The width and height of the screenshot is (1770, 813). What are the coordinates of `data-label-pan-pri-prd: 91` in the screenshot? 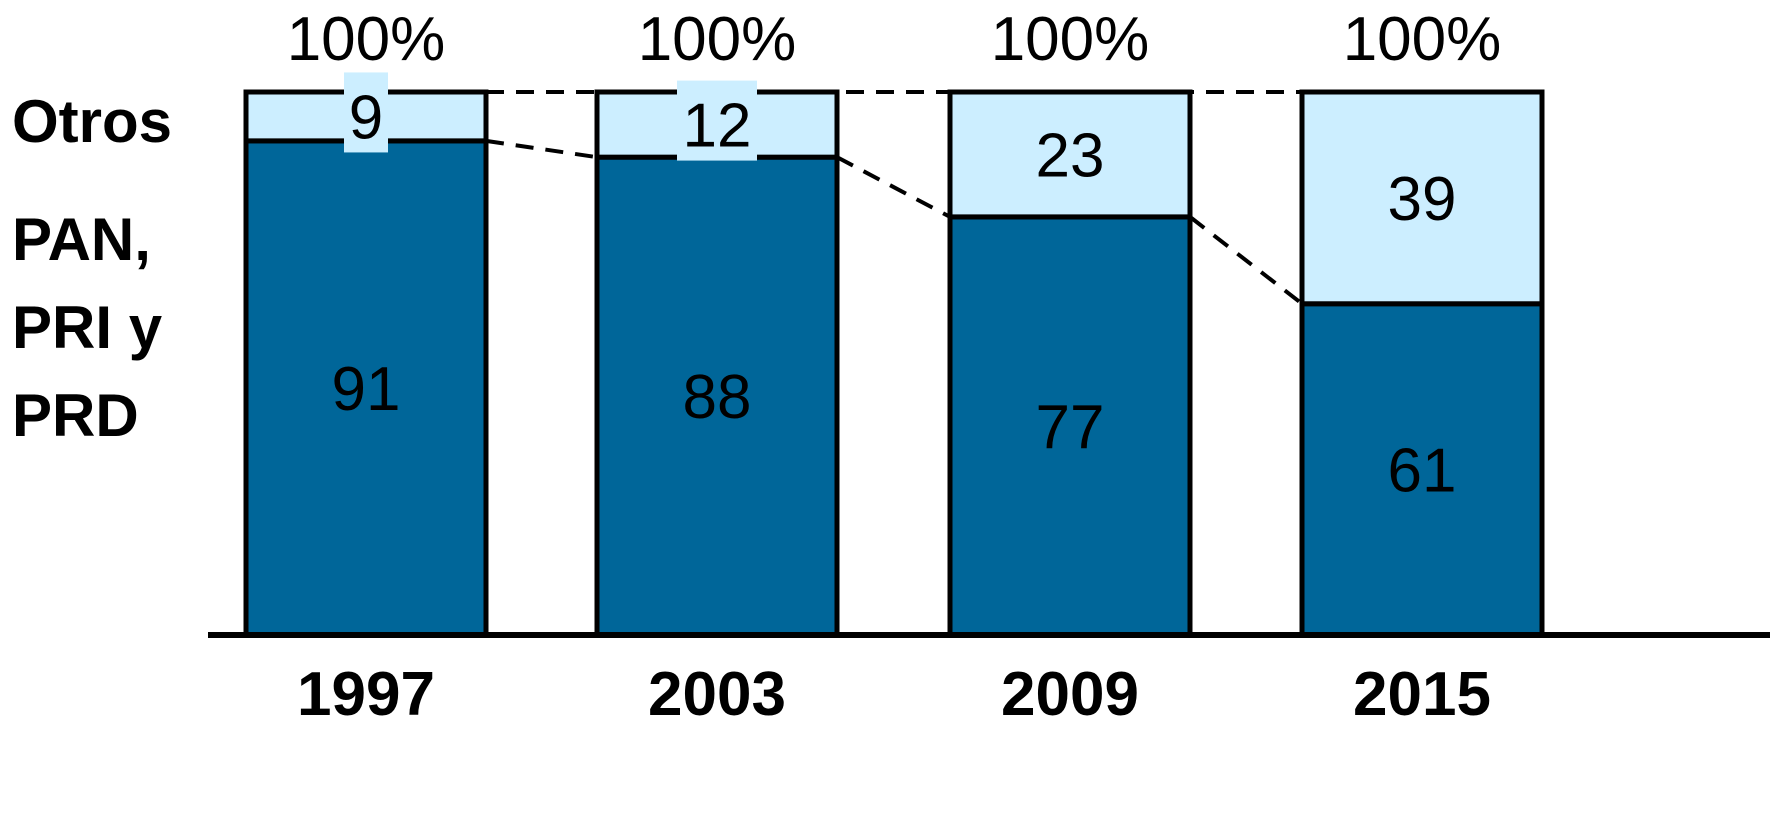 It's located at (366, 389).